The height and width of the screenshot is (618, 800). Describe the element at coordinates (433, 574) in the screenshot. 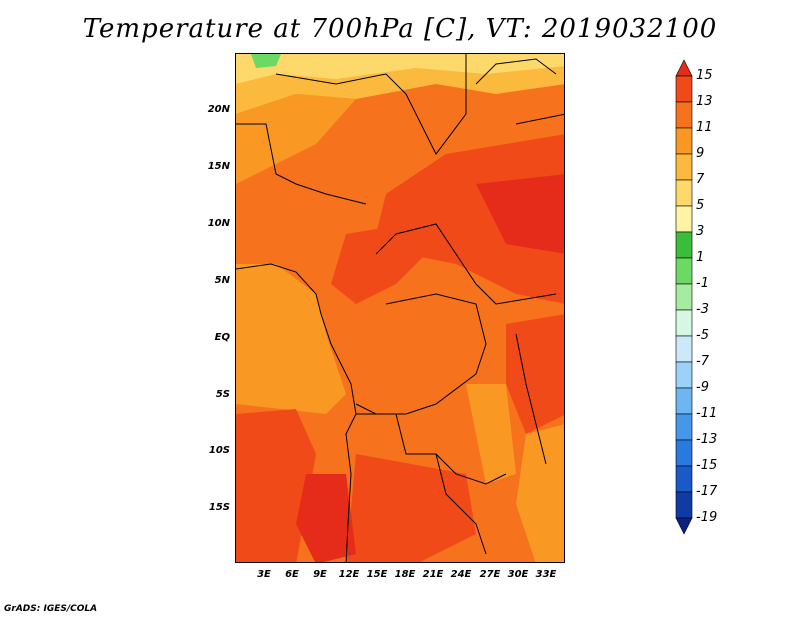

I see `lon-label: 21E` at that location.